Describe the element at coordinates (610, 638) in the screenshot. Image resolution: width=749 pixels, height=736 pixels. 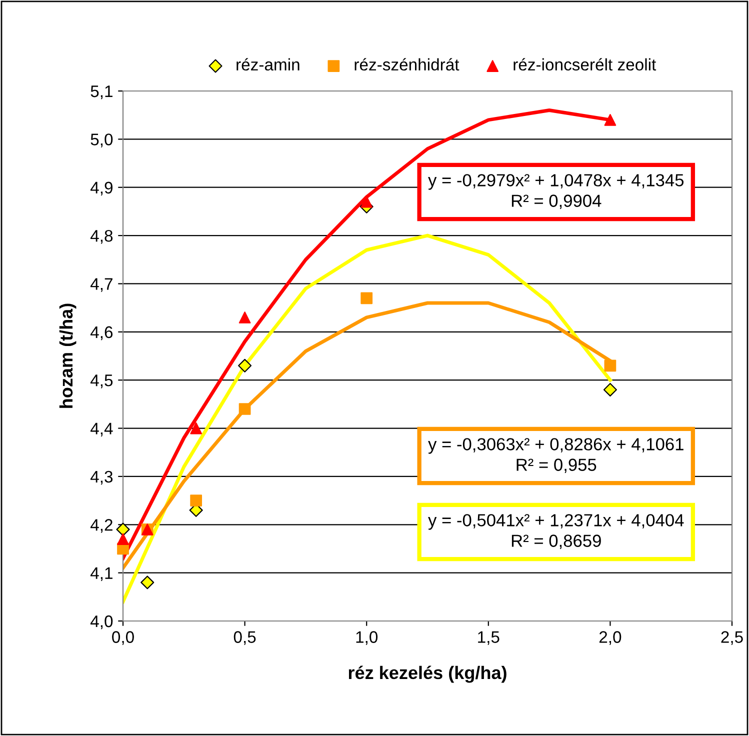
I see `x-tick-label: 2,0` at that location.